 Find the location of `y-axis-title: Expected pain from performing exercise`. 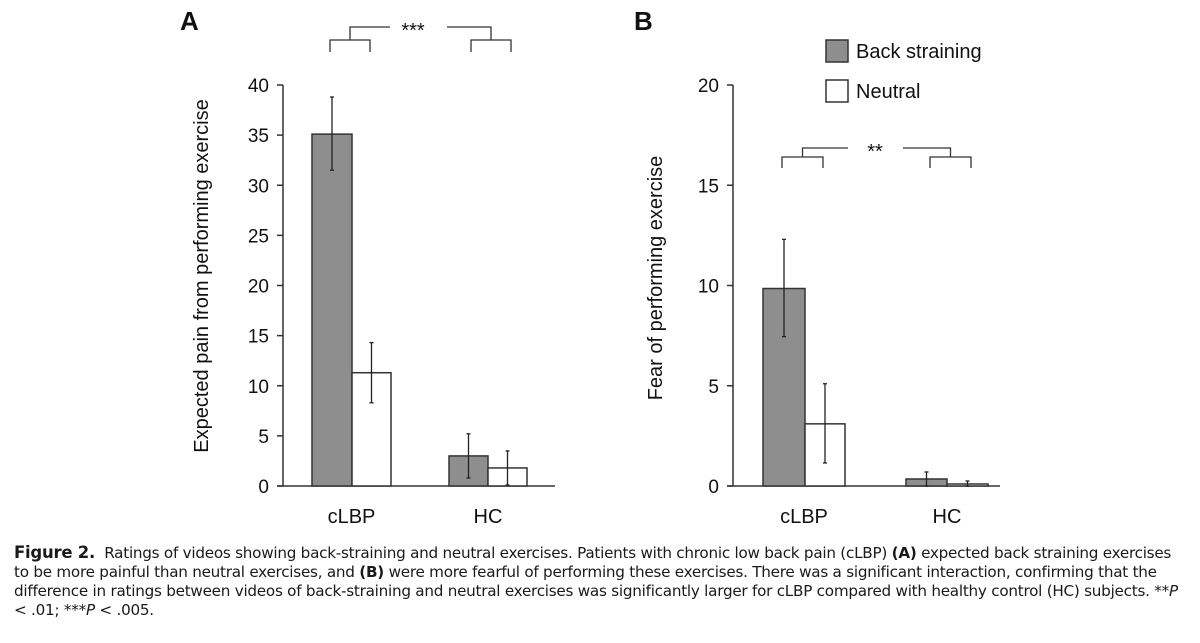

y-axis-title: Expected pain from performing exercise is located at coordinates (202, 276).